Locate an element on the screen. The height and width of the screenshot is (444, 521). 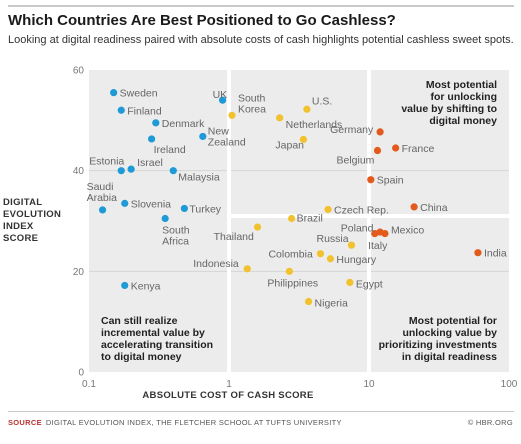
point-label: Philippines is located at coordinates (292, 283).